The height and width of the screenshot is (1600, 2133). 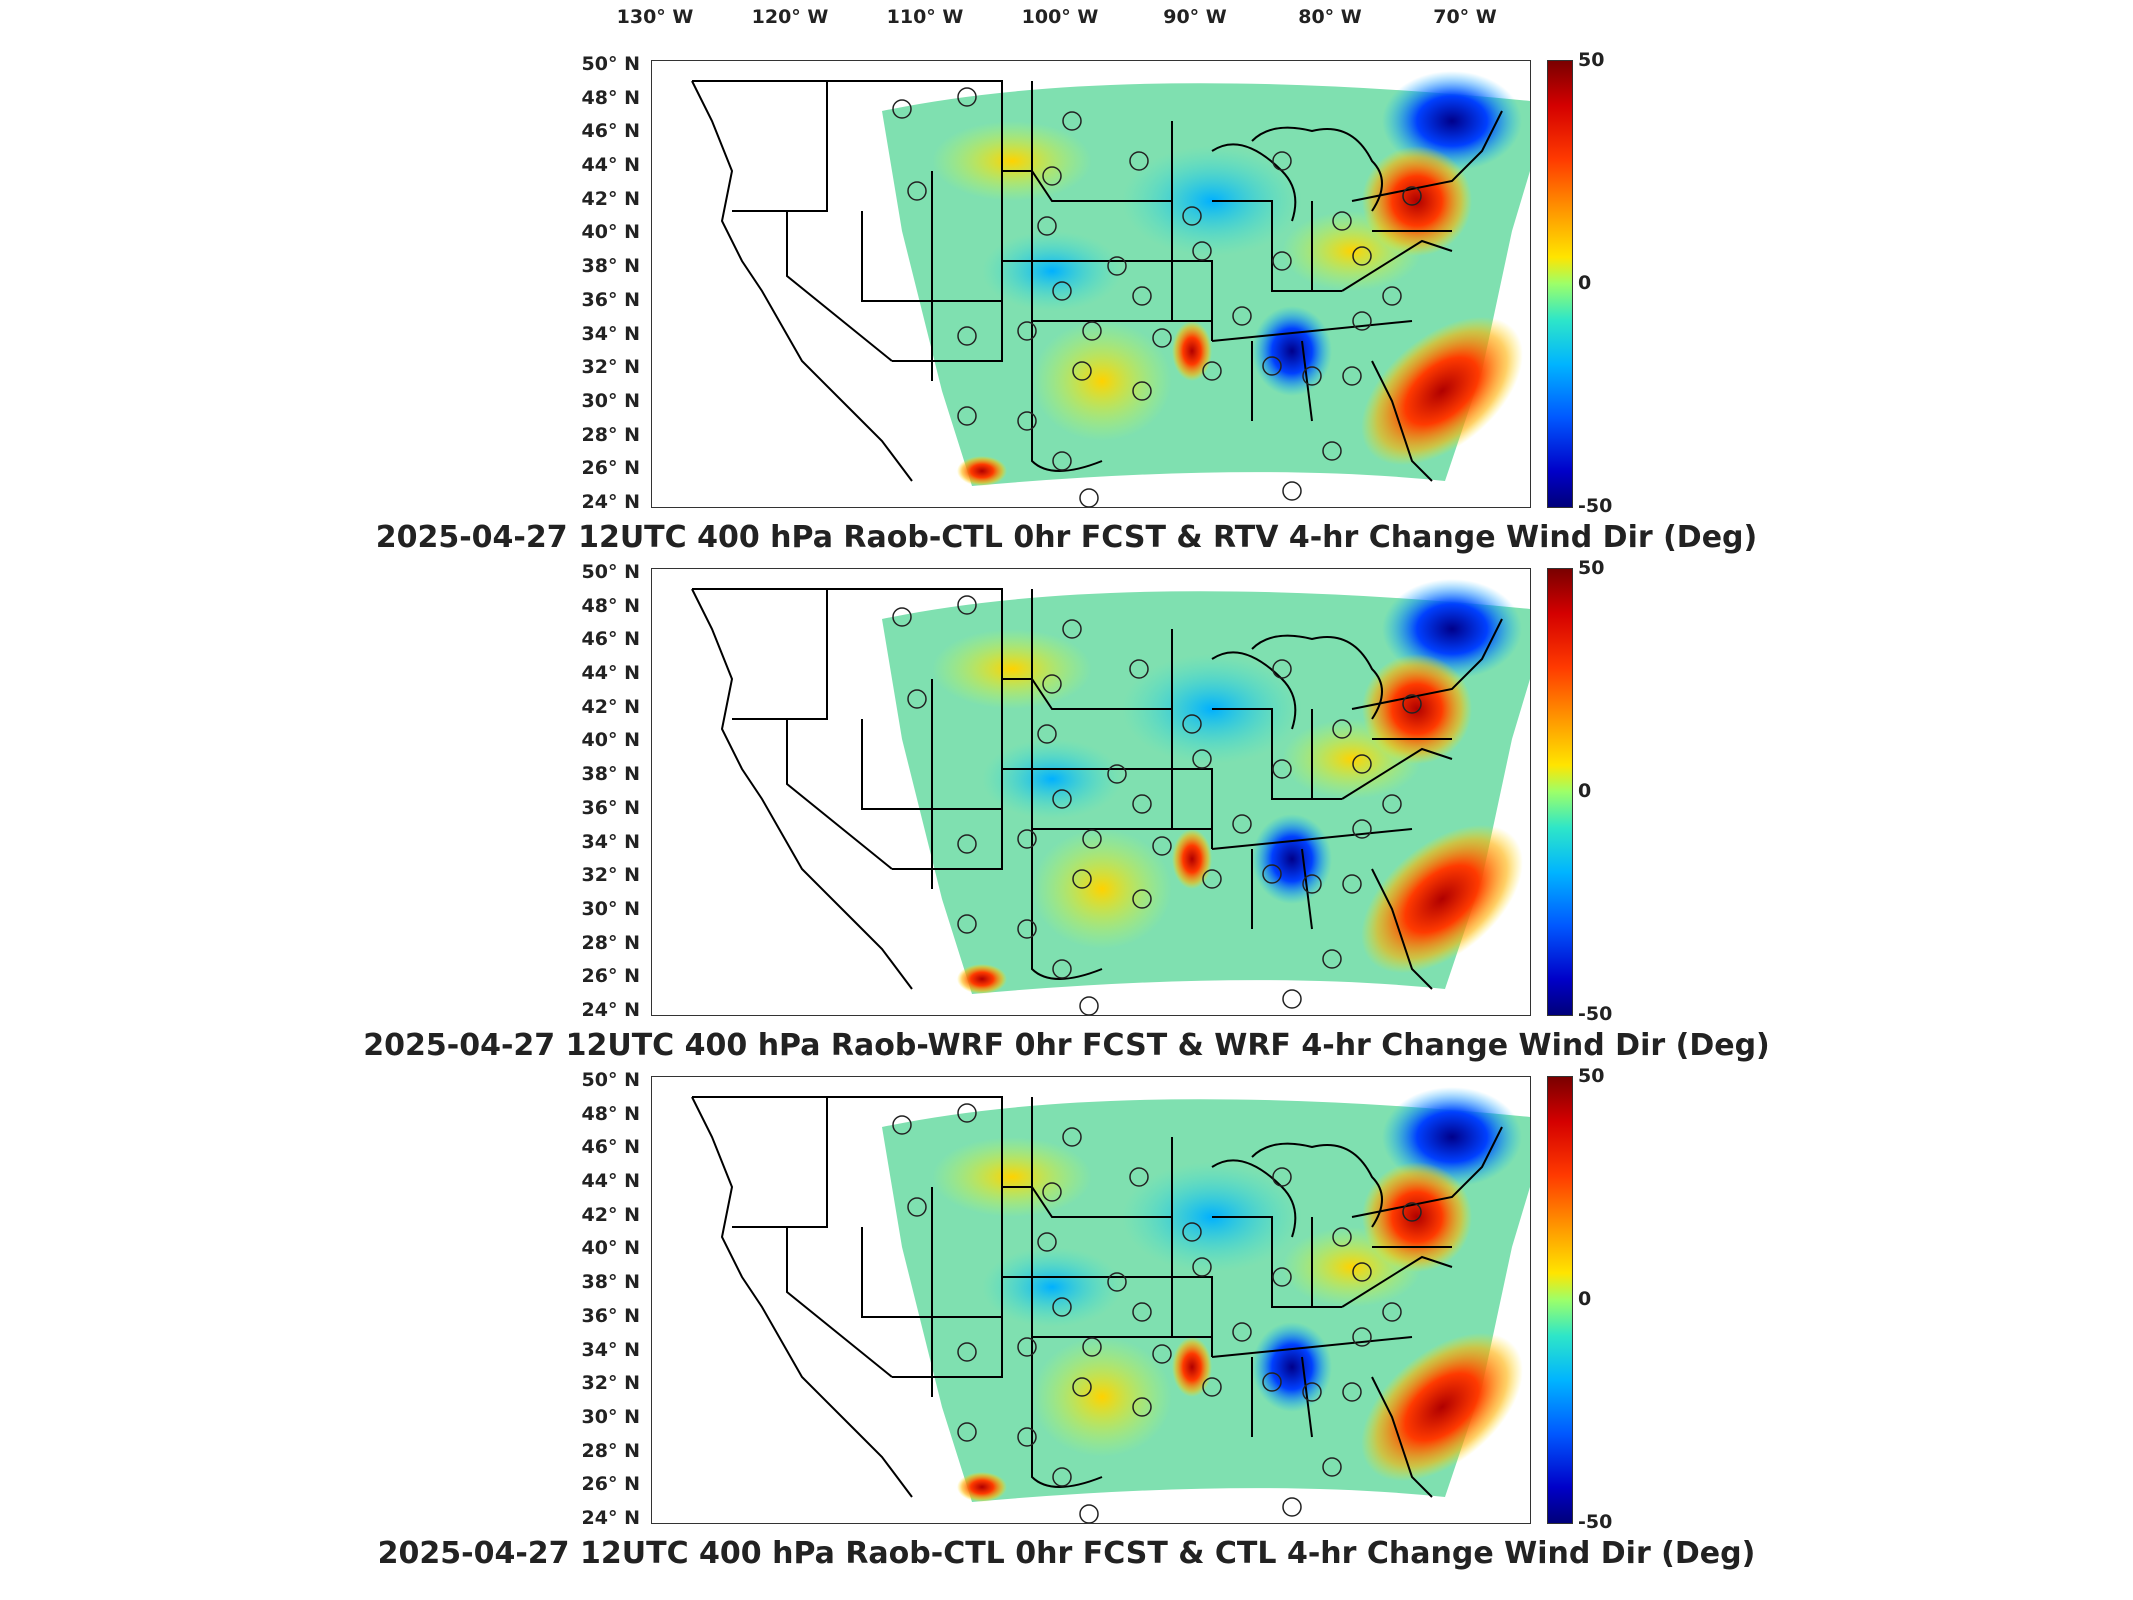 What do you see at coordinates (655, 17) in the screenshot?
I see `lon-label: 130° W` at bounding box center [655, 17].